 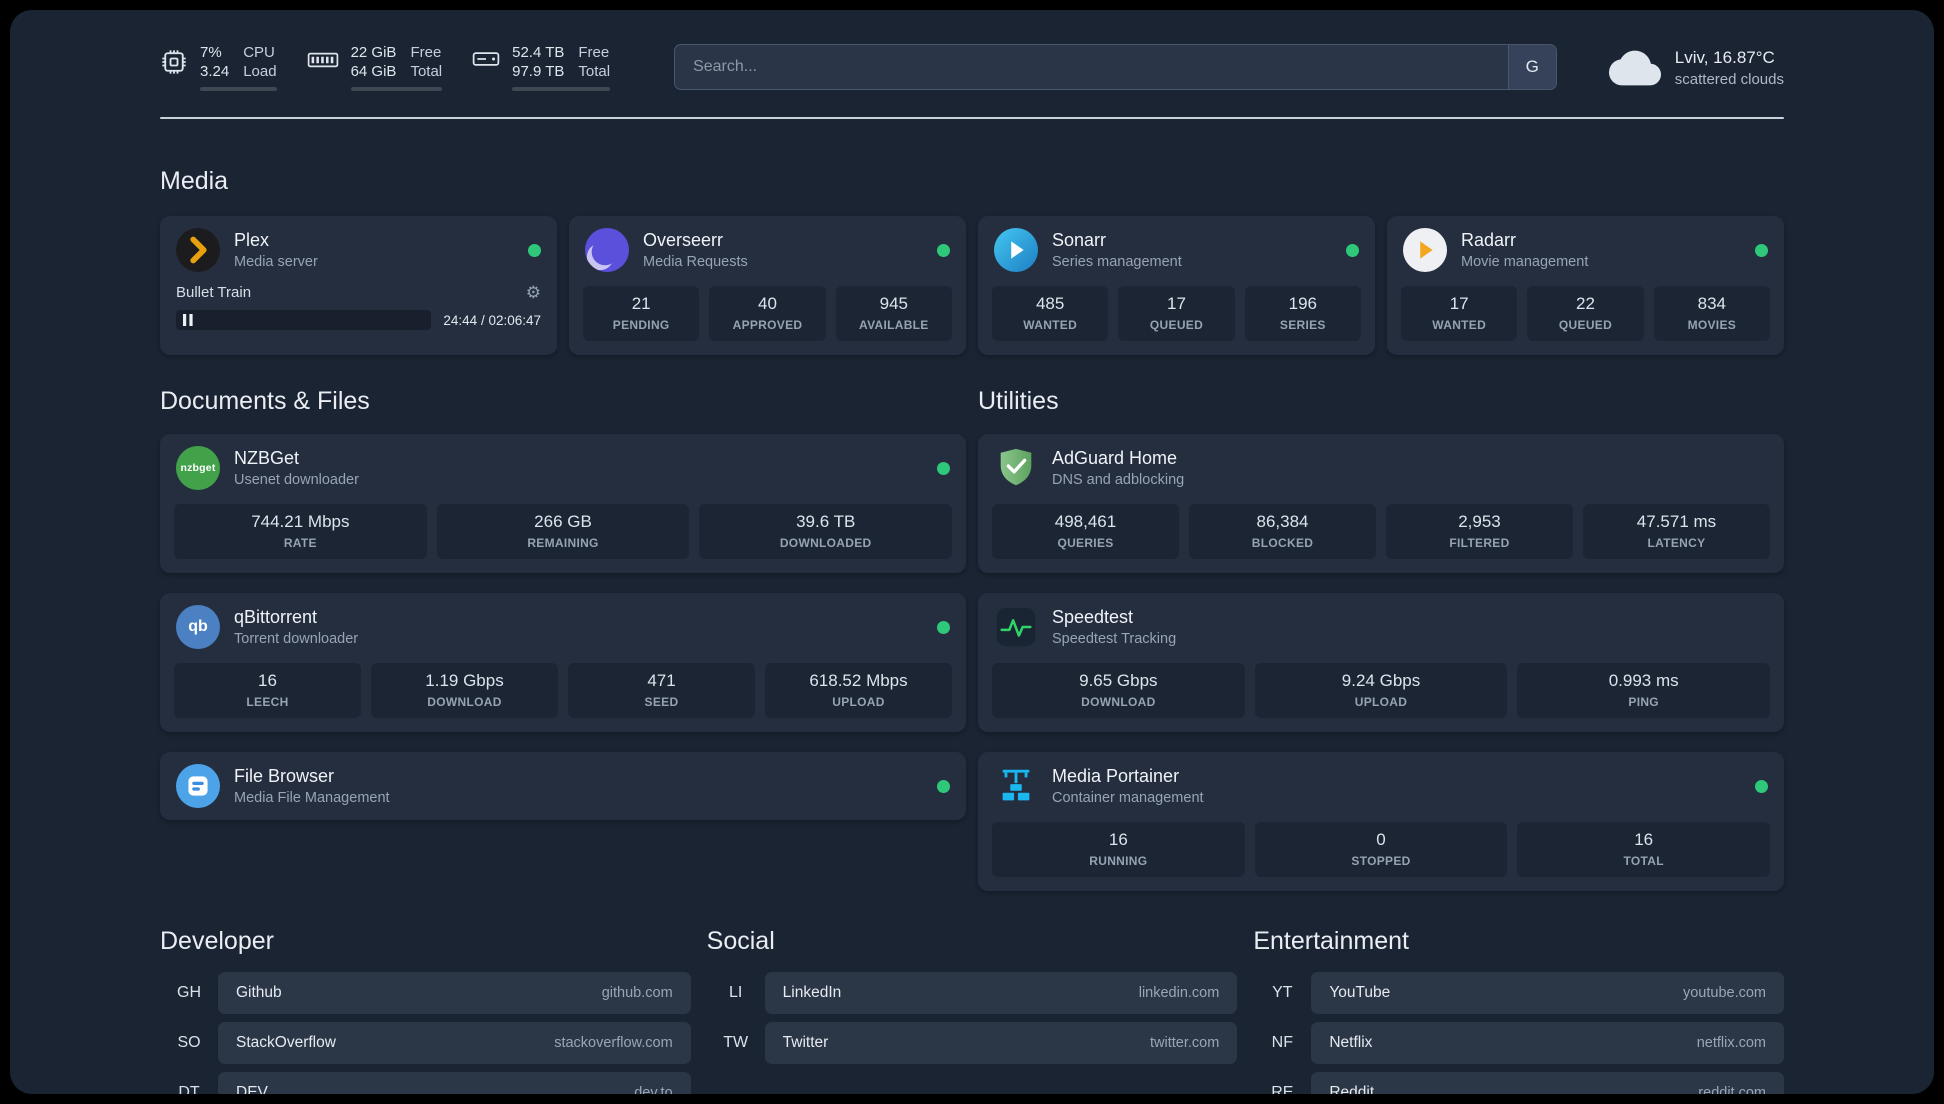 I want to click on filebrowser-header: File Browser Media File Management, so click(x=563, y=786).